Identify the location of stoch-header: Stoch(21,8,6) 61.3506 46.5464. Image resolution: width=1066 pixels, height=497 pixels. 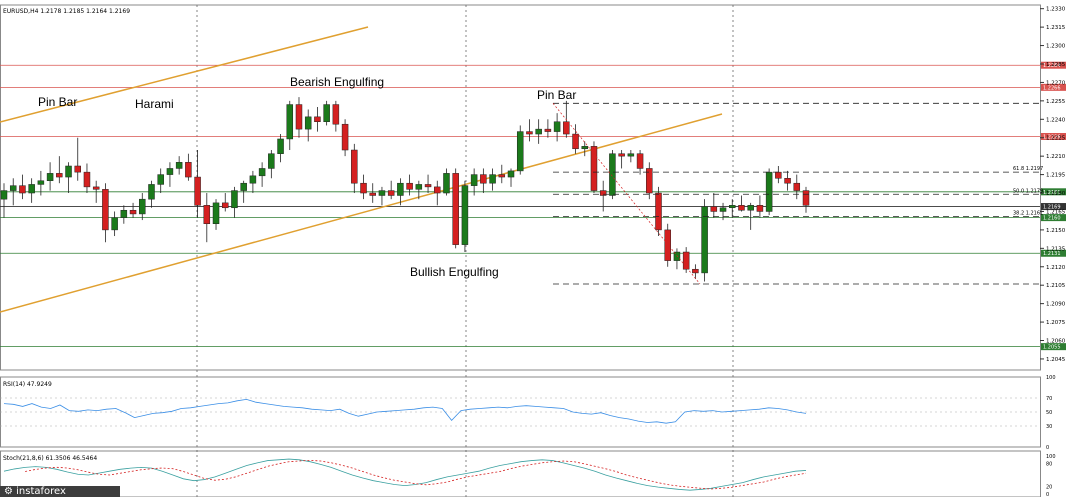
(50, 458).